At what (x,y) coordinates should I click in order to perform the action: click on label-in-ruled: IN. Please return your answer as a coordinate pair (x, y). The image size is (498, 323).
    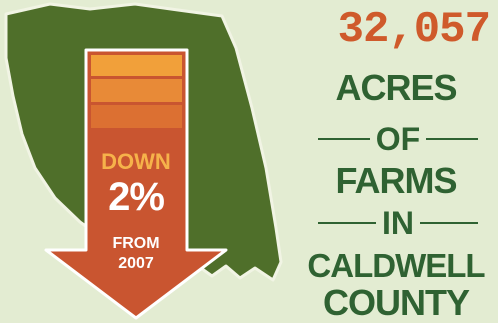
    Looking at the image, I should click on (398, 223).